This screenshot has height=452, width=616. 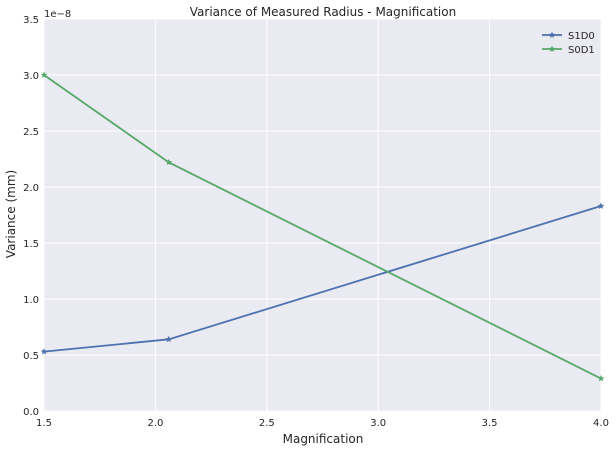 I want to click on y-tick-label: 1.0, so click(x=31, y=300).